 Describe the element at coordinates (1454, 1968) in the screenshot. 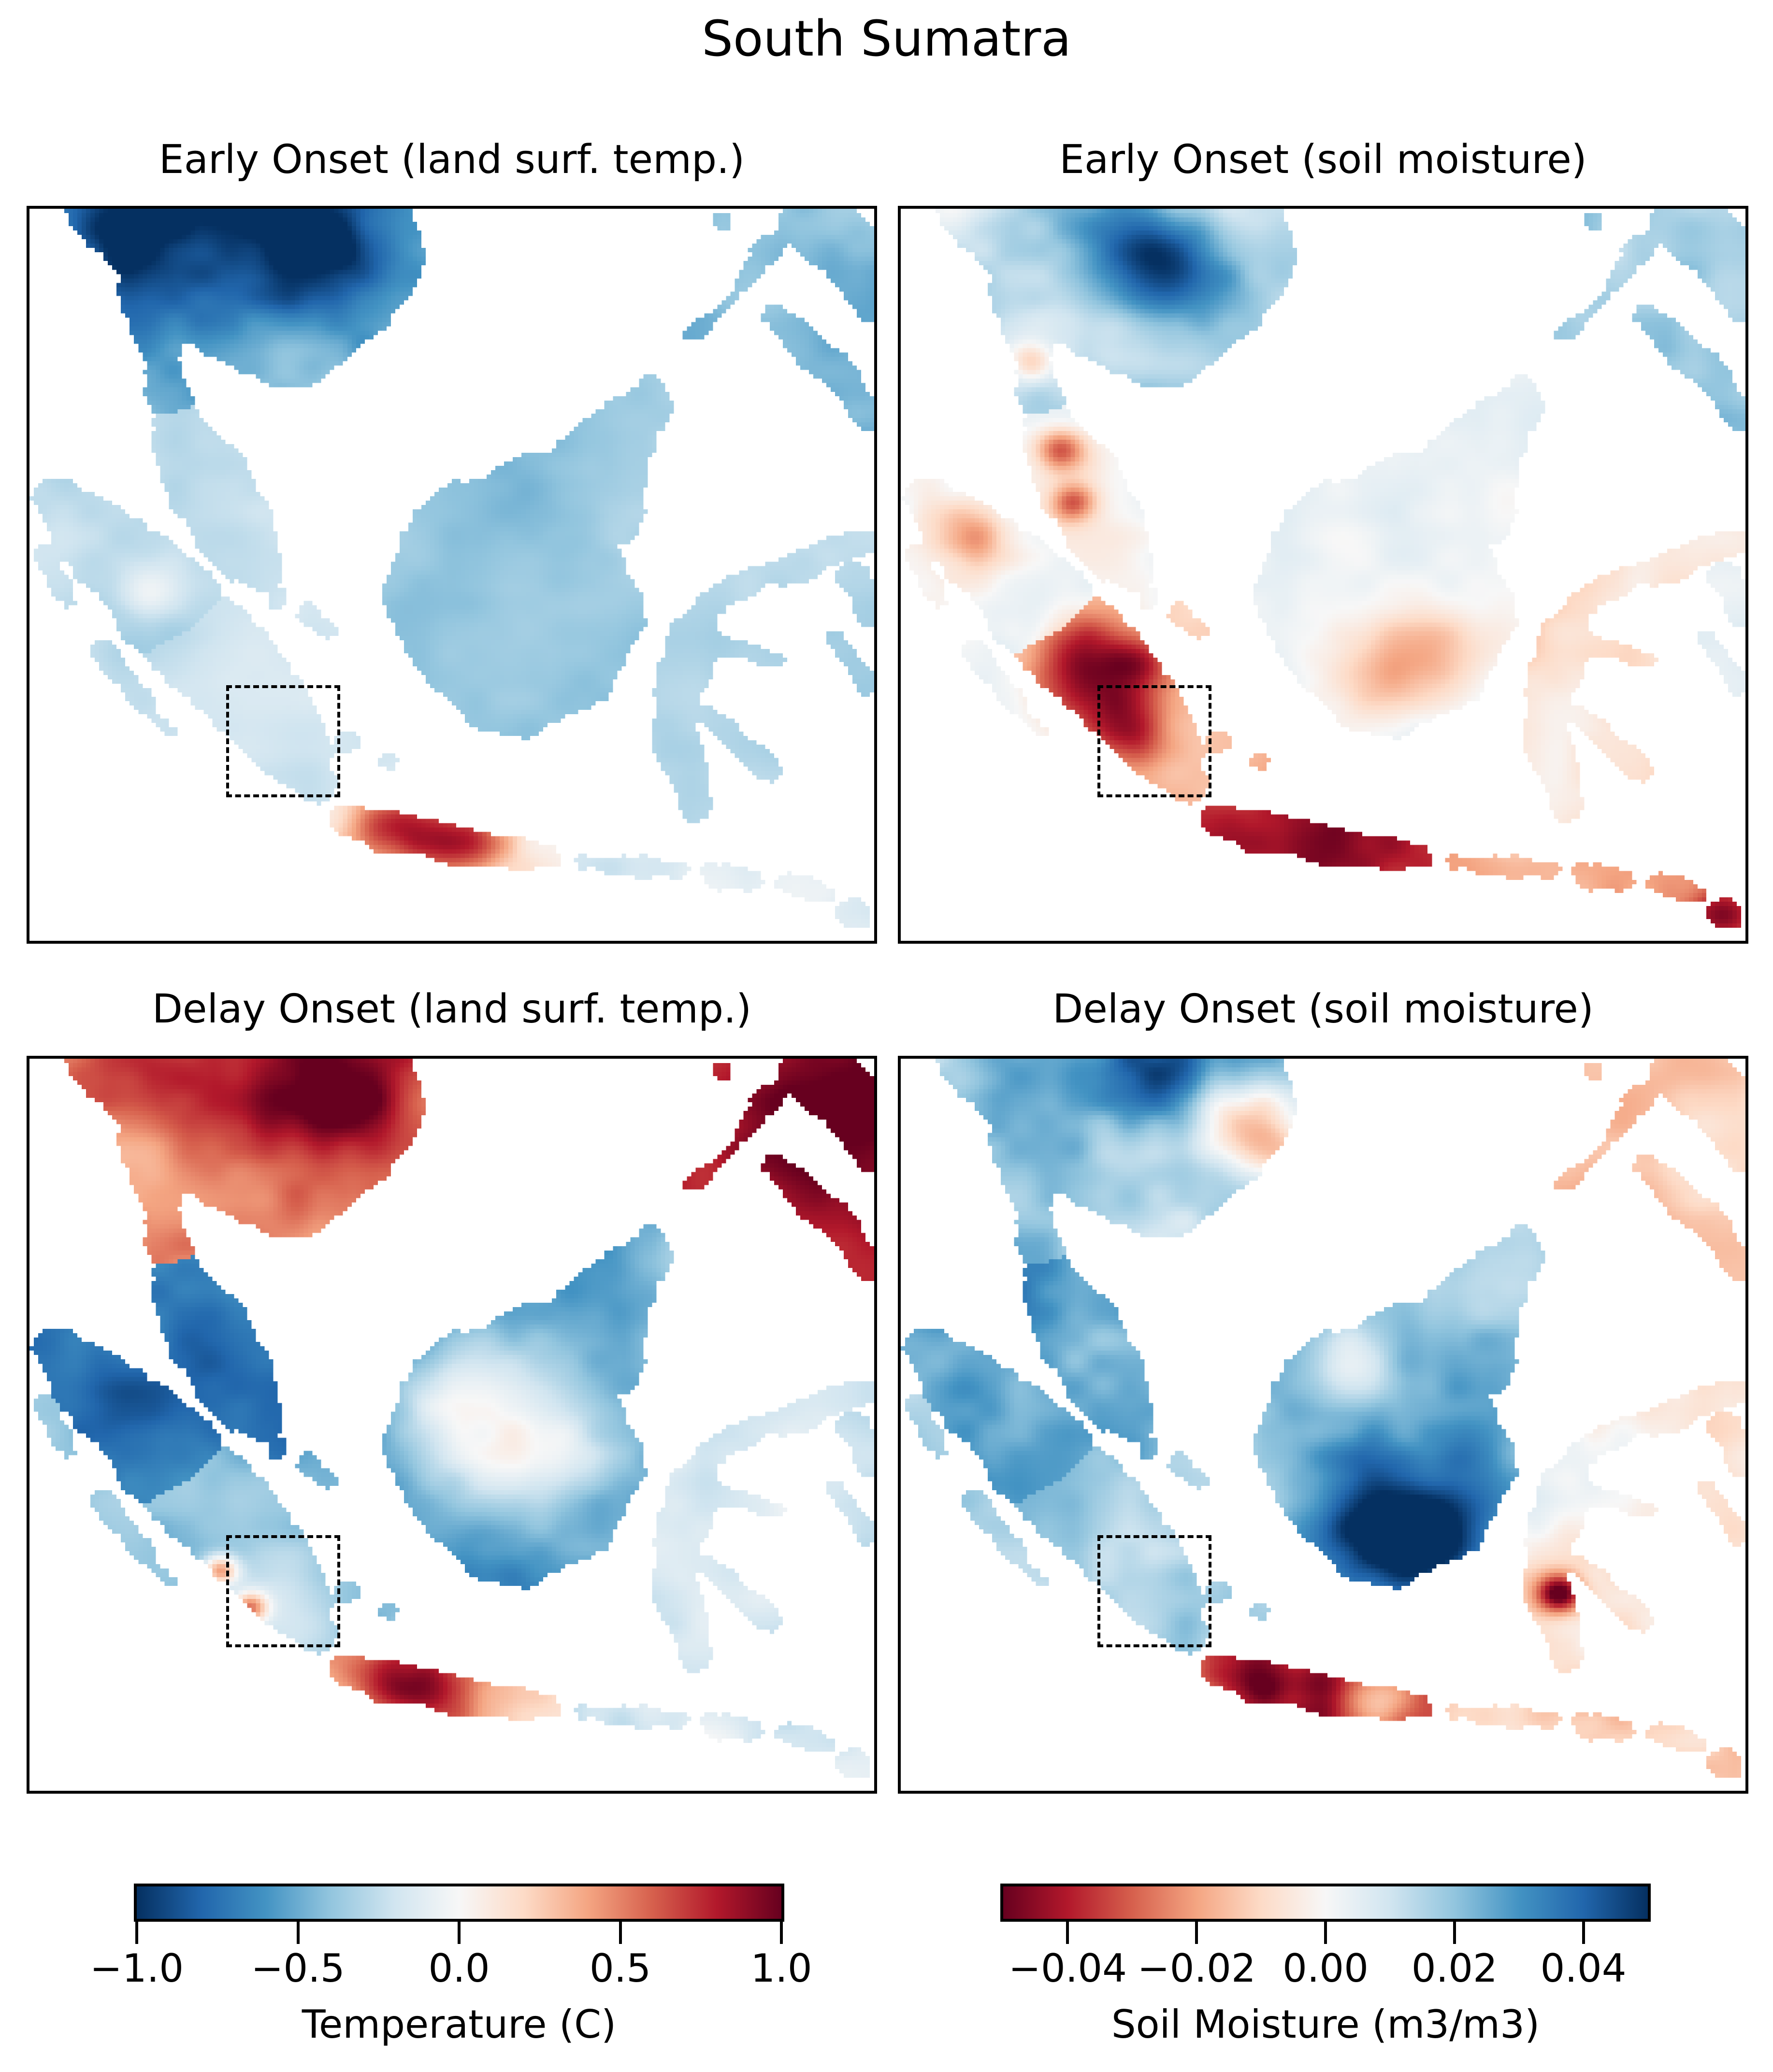

I see `colorbar-tick-label: 0.02` at that location.